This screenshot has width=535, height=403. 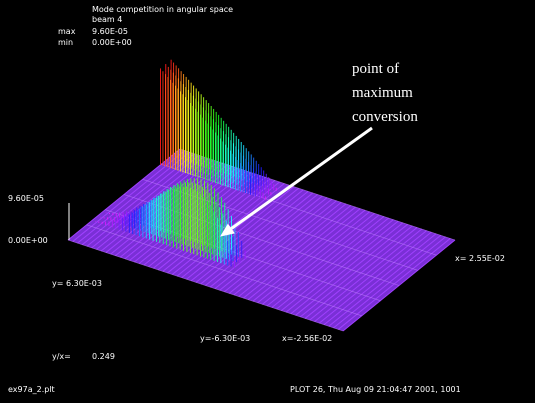 I want to click on annotation-line-3: conversion, so click(x=385, y=117).